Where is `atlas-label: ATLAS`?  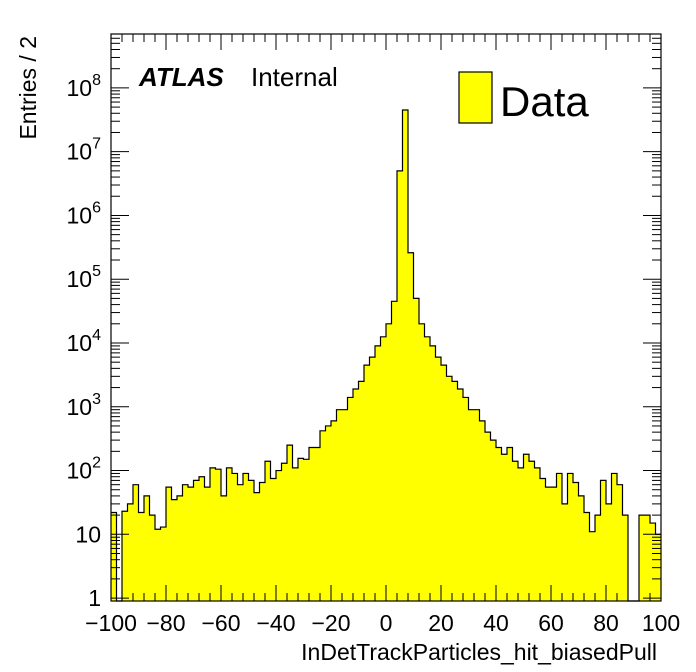
atlas-label: ATLAS is located at coordinates (181, 77).